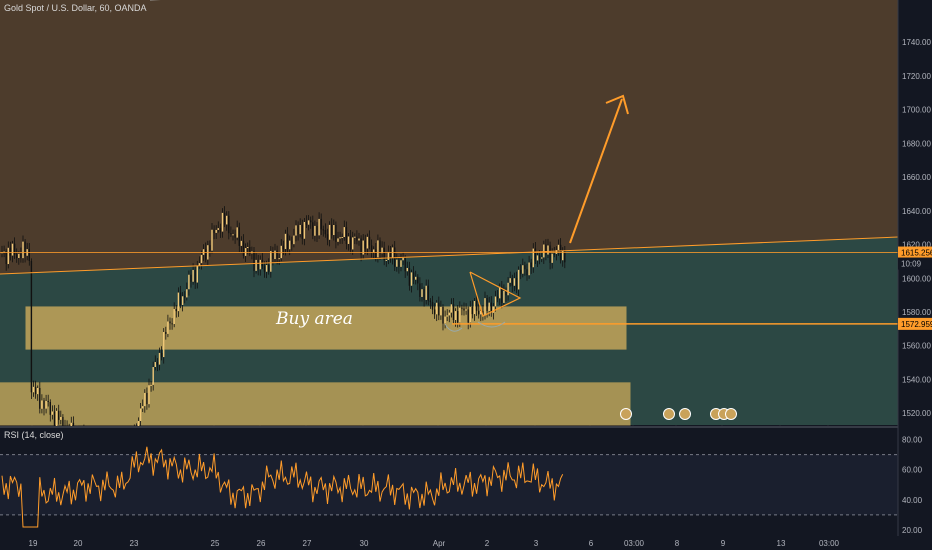 The height and width of the screenshot is (550, 932). I want to click on forecast-arrow, so click(596, 171).